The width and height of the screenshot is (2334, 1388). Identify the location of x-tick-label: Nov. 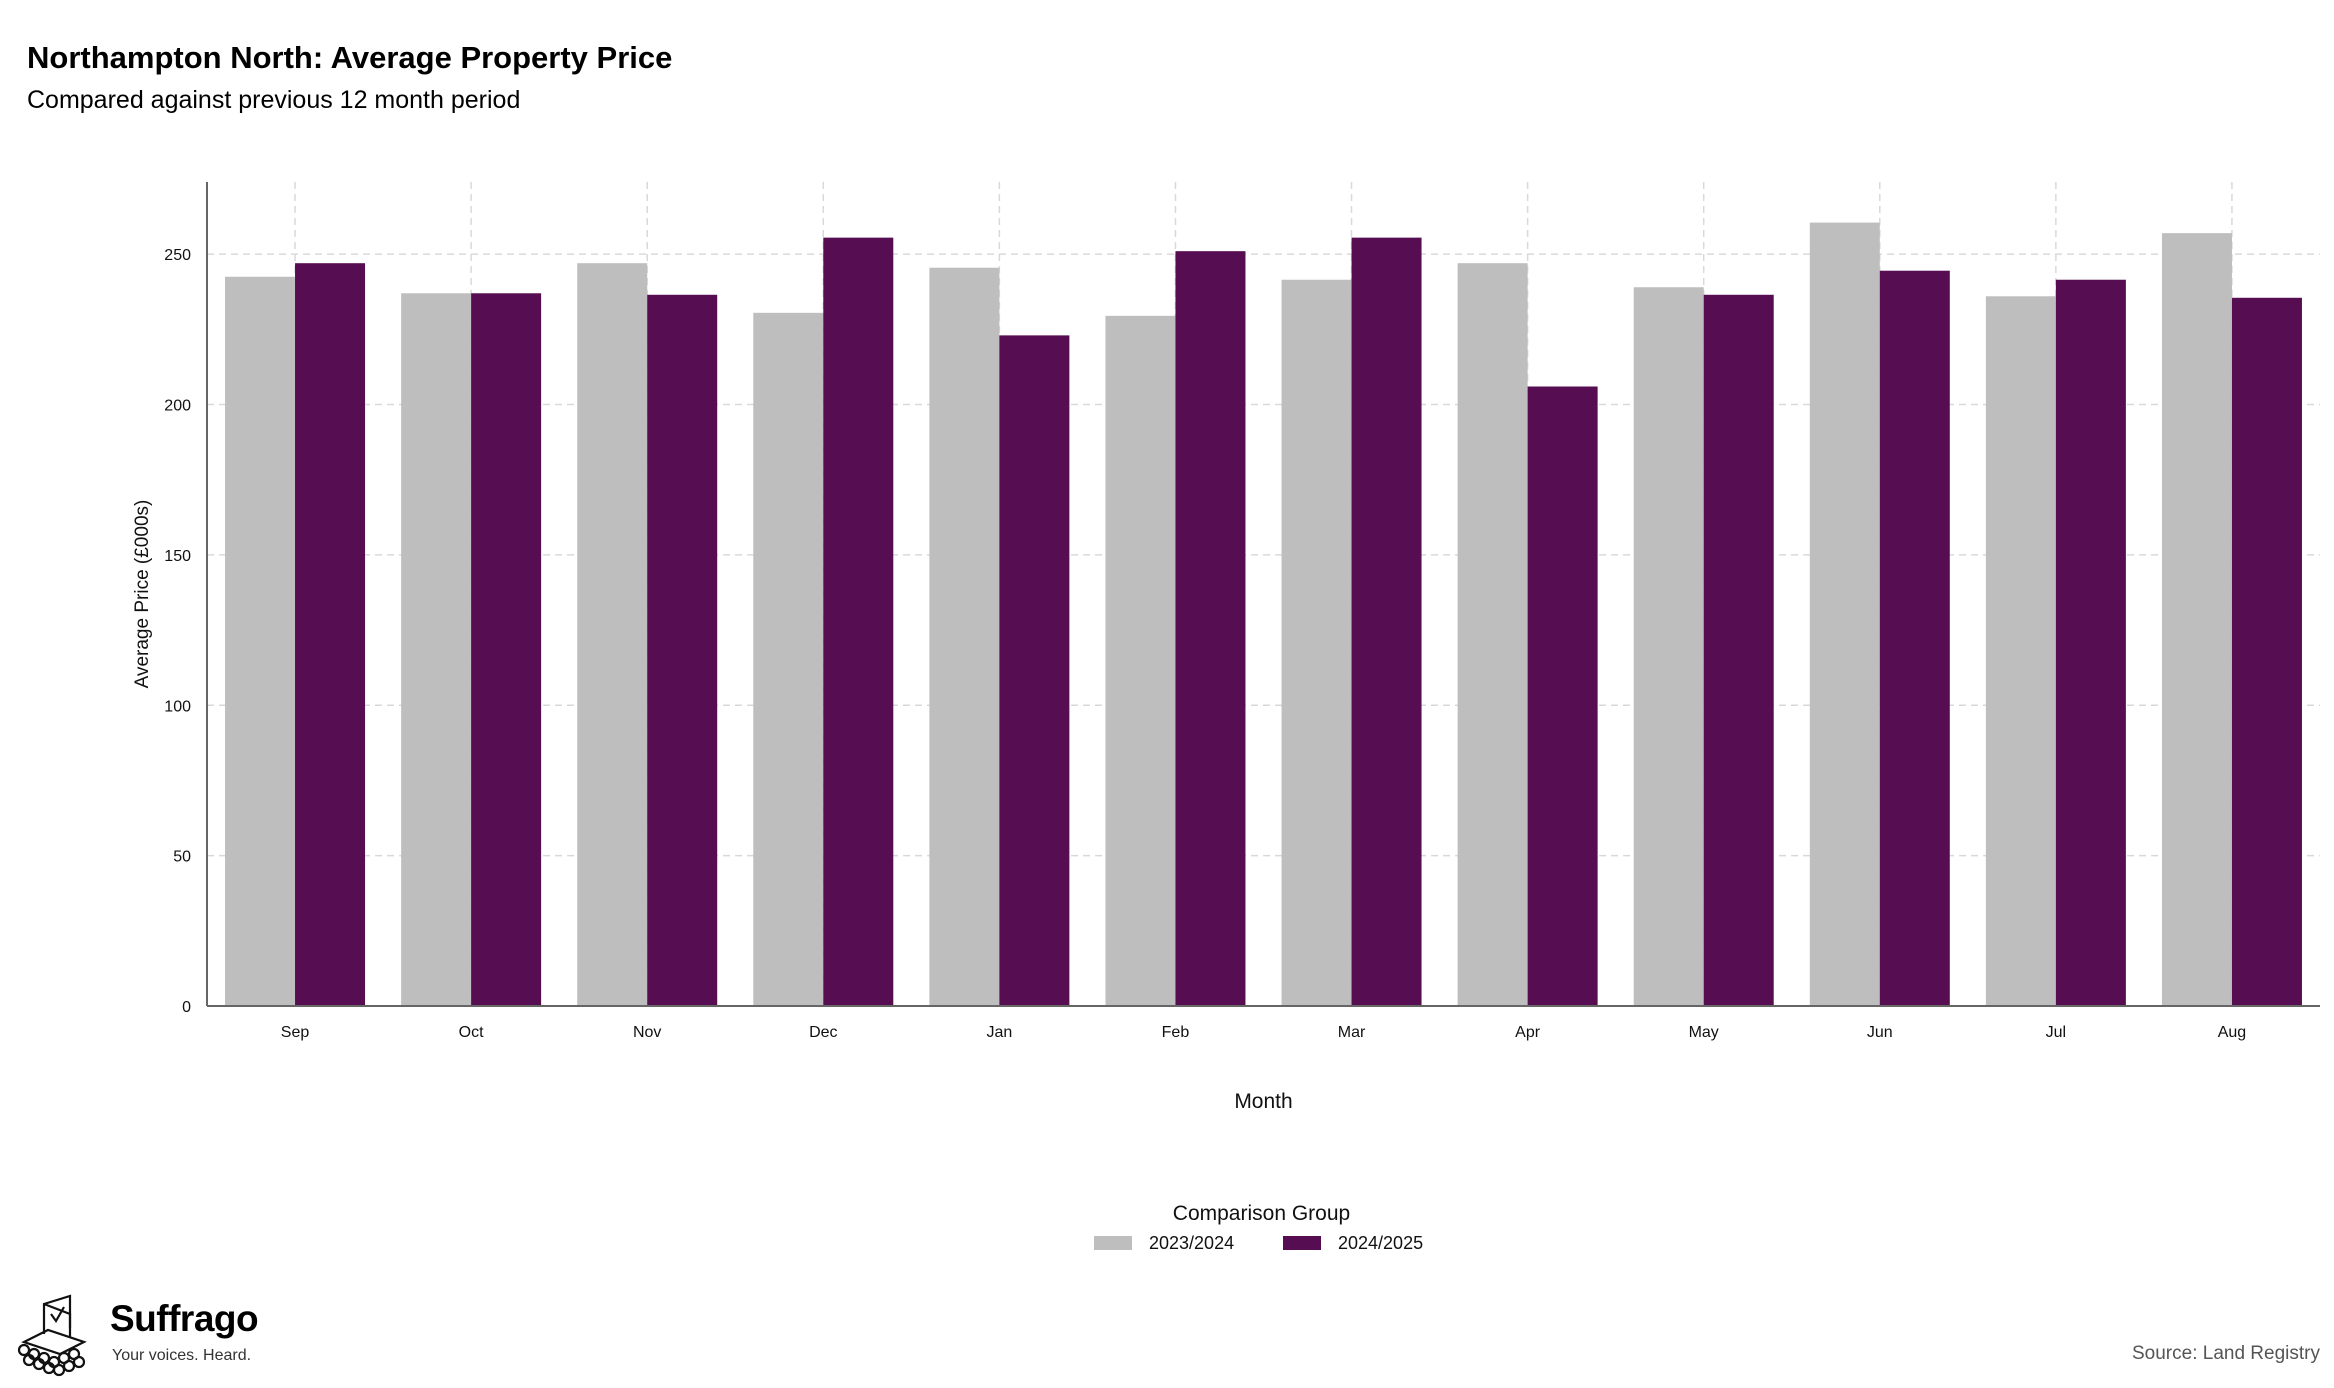
(647, 1032).